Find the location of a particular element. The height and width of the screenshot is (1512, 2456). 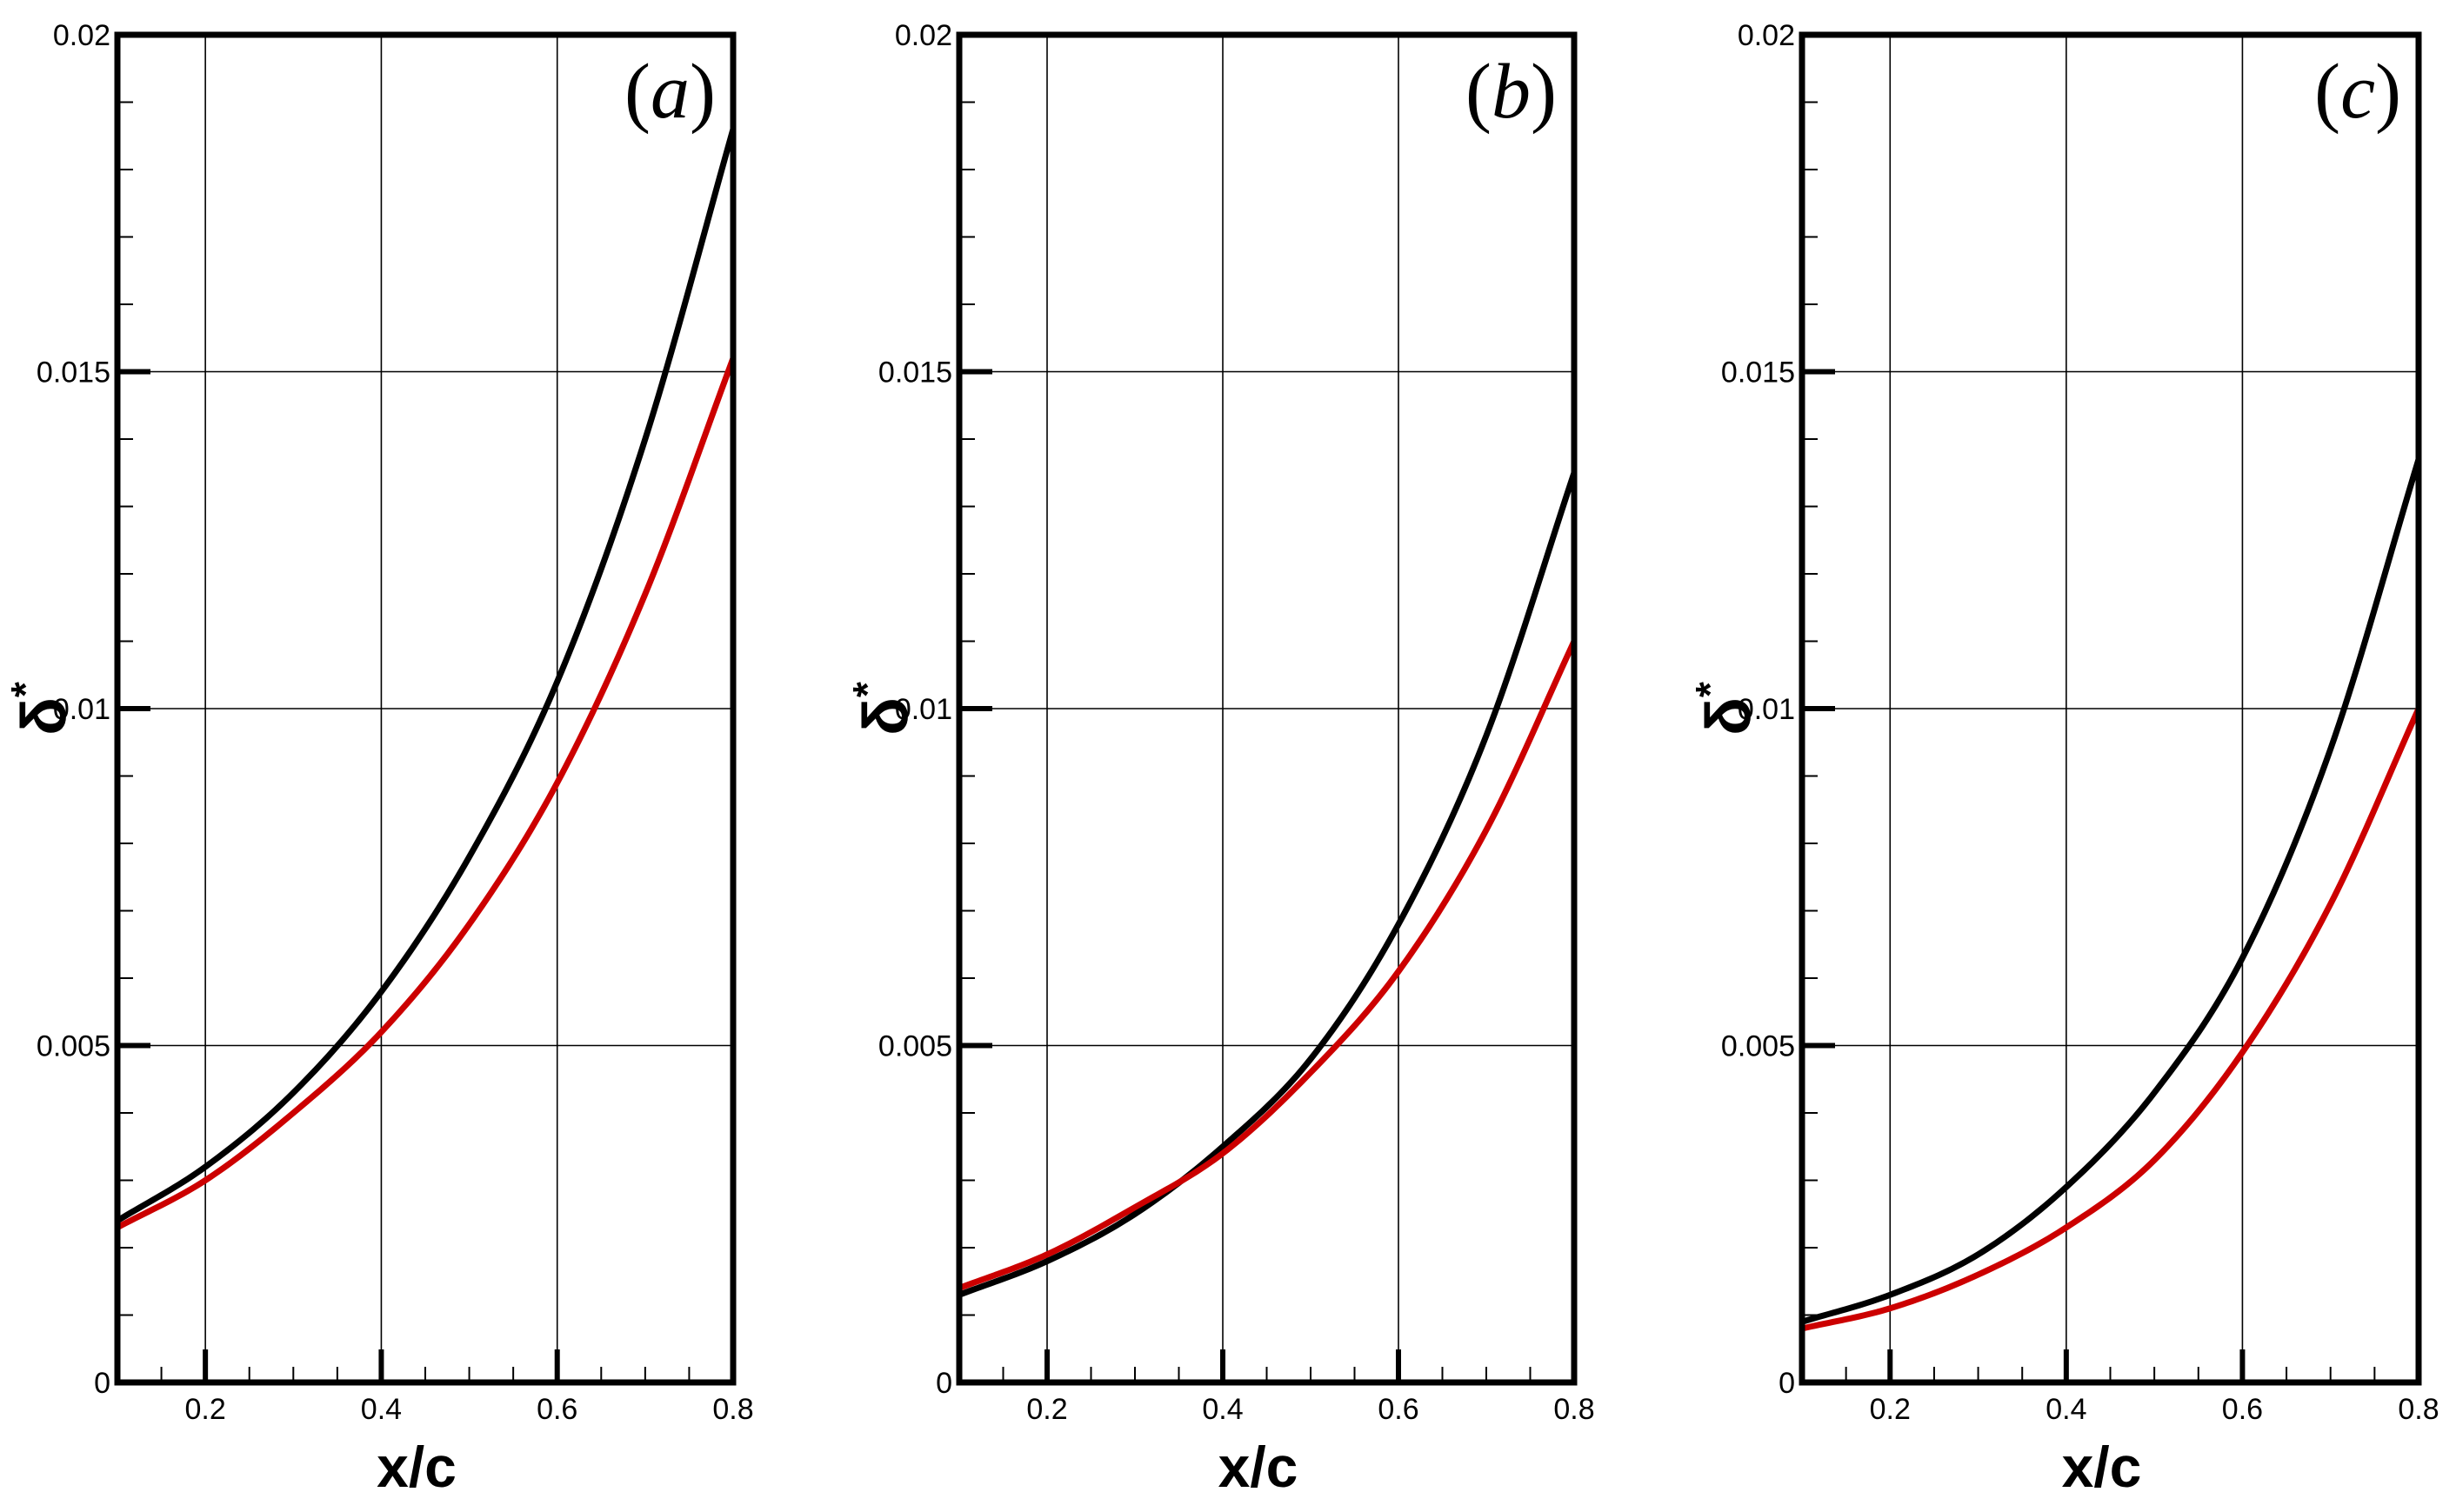

panel-label-letter: b is located at coordinates (1512, 92).